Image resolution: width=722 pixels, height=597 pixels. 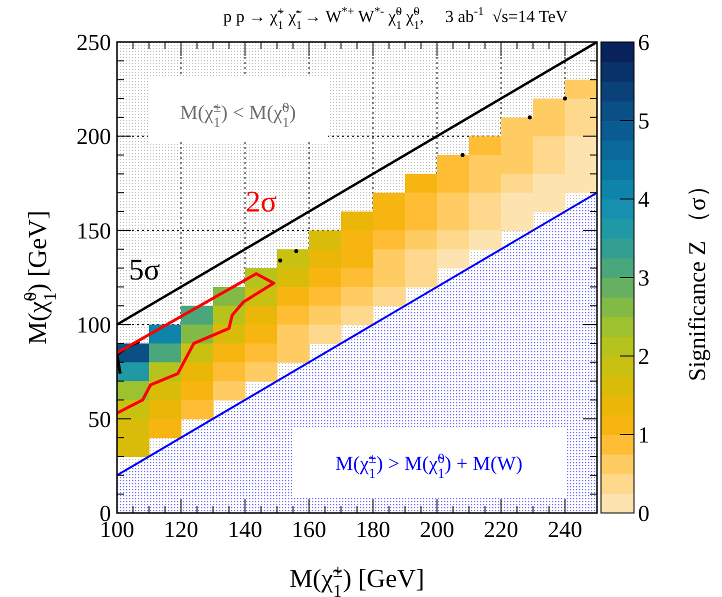 What do you see at coordinates (93, 231) in the screenshot?
I see `y-tick-label: 150` at bounding box center [93, 231].